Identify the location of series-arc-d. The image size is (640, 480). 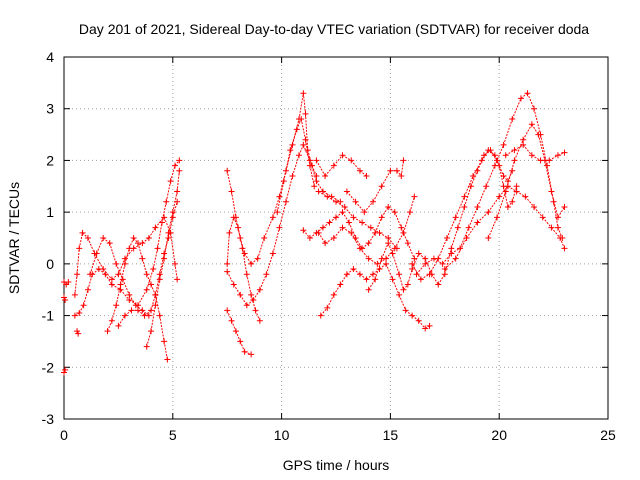
(126, 256).